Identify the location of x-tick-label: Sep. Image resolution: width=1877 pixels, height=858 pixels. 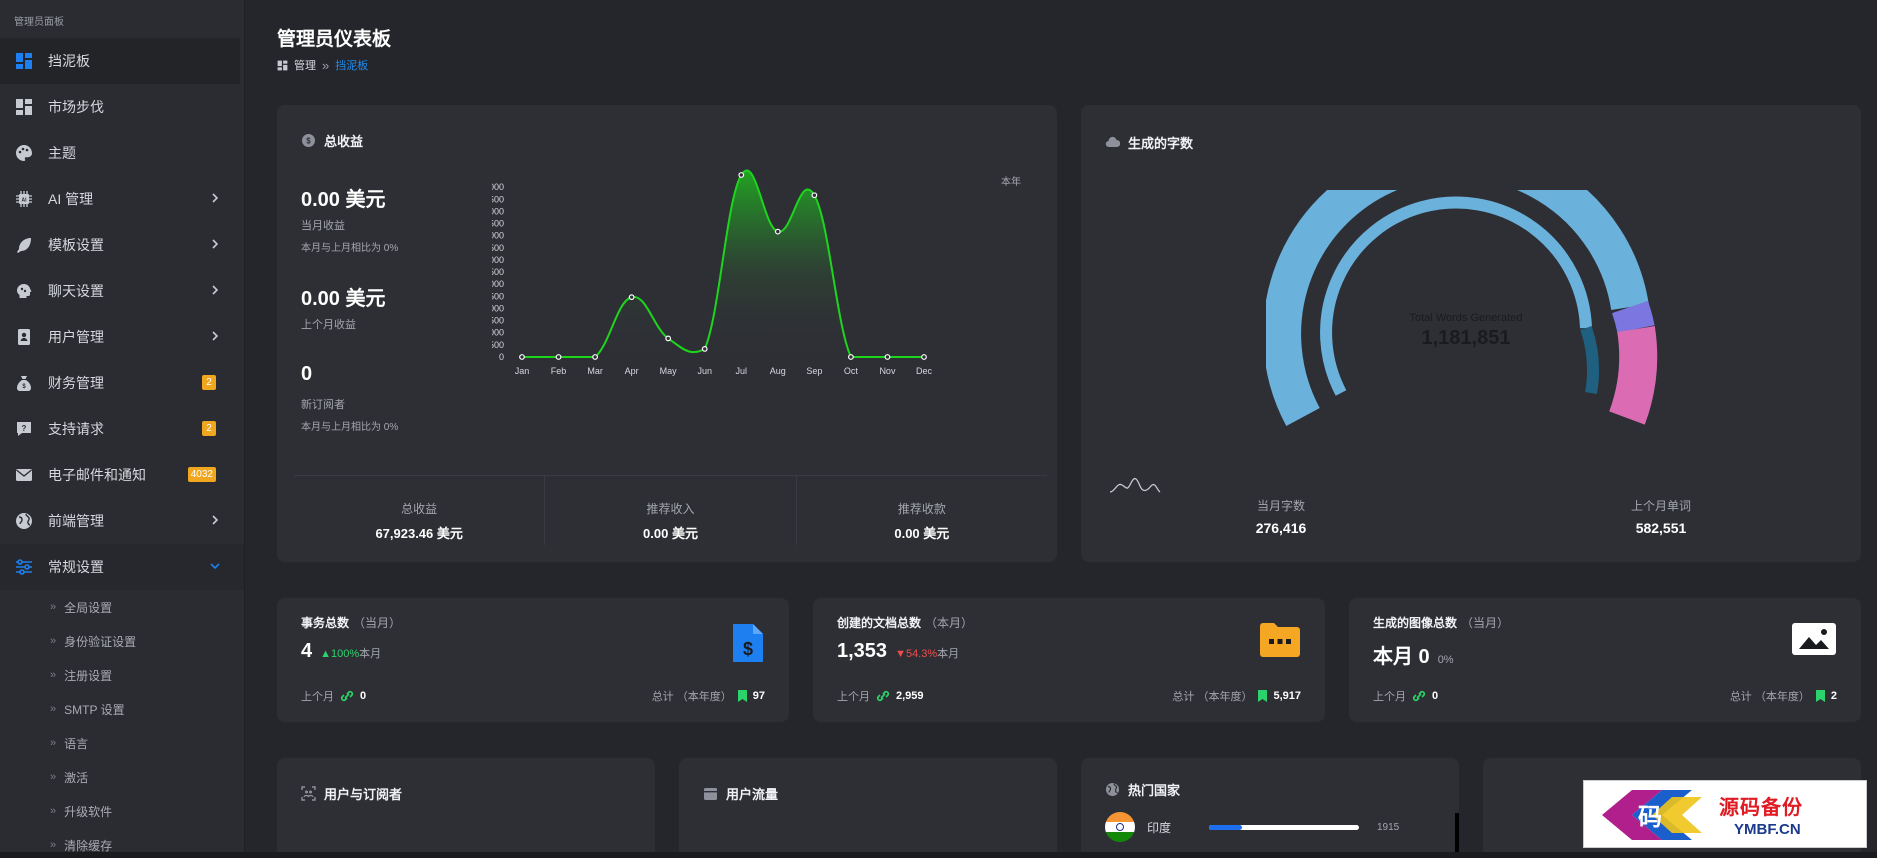
(814, 371).